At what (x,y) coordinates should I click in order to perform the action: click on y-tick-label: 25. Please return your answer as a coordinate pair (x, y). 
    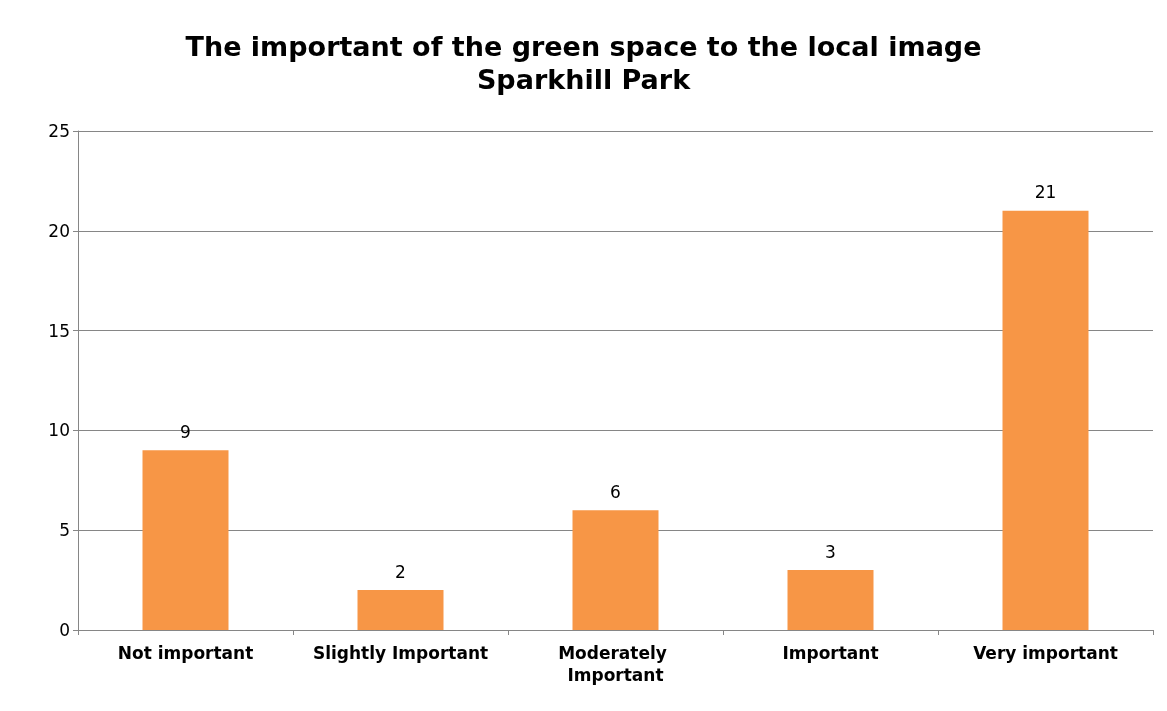
    Looking at the image, I should click on (59, 131).